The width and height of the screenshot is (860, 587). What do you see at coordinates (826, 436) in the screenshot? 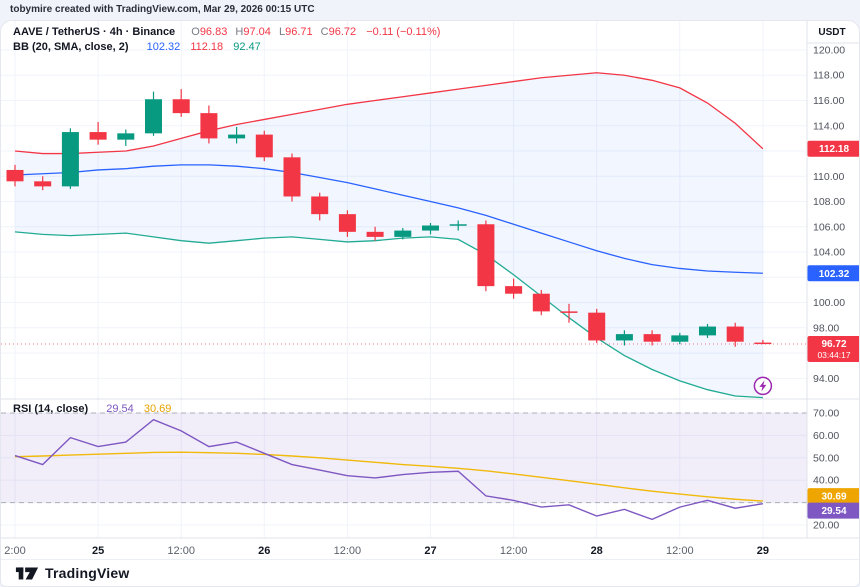
I see `rsi-tick-label: 60.00` at bounding box center [826, 436].